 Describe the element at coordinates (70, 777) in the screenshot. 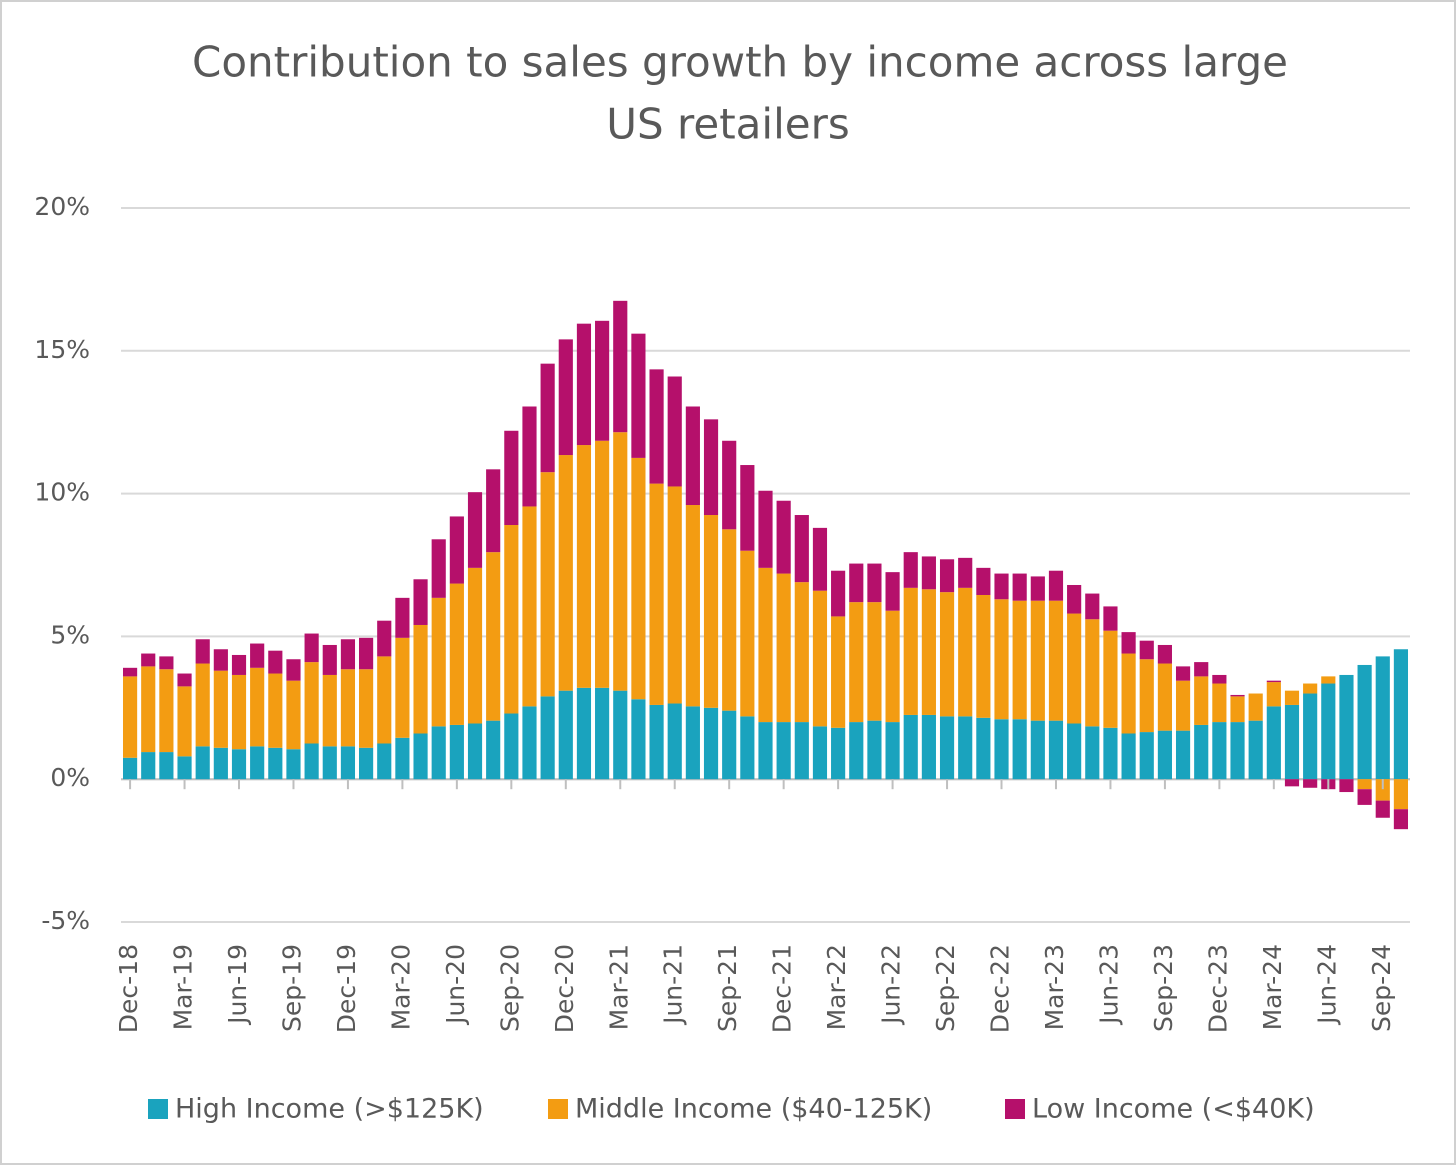

I see `y-tick-label: 0%` at that location.